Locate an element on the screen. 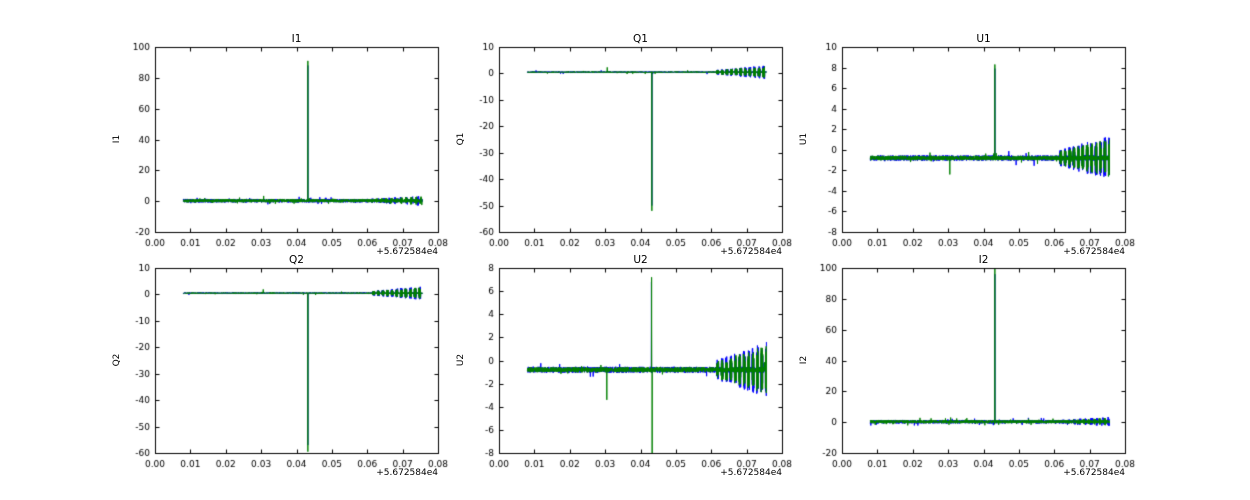 This screenshot has width=1250, height=500. subplot-q2: Q2 Q2 +5.672584e4 is located at coordinates (277, 371).